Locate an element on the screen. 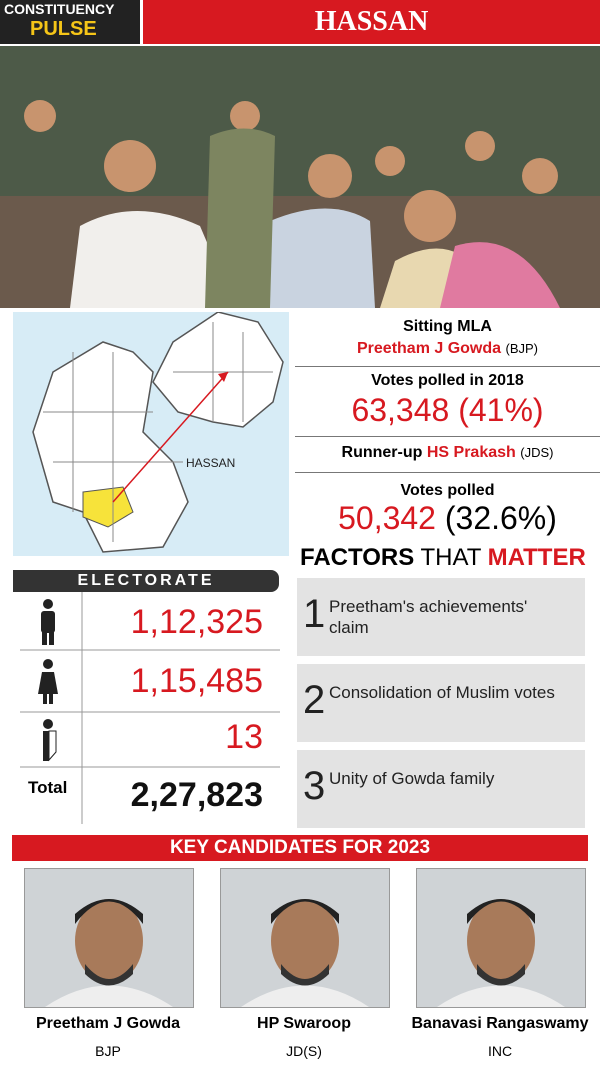 The image size is (600, 1070). title: HASSAN is located at coordinates (371, 22).